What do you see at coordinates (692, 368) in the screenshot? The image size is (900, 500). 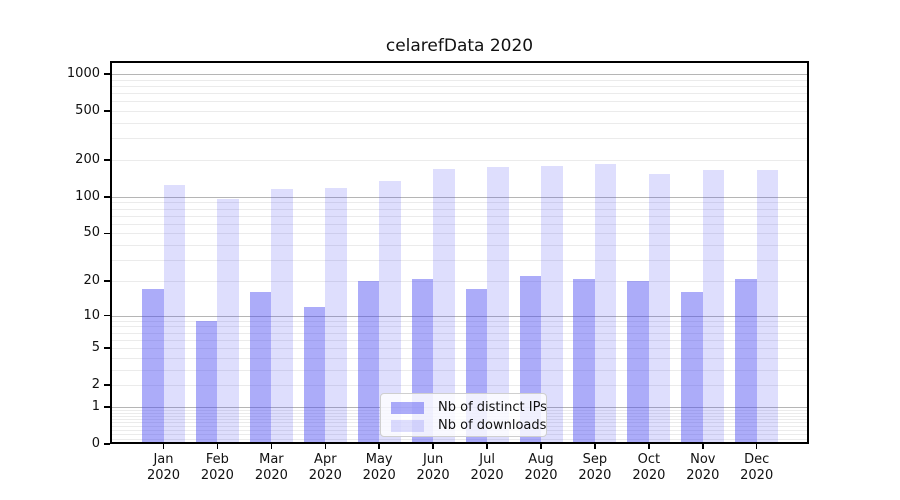 I see `bar-distinct-ips-nov` at bounding box center [692, 368].